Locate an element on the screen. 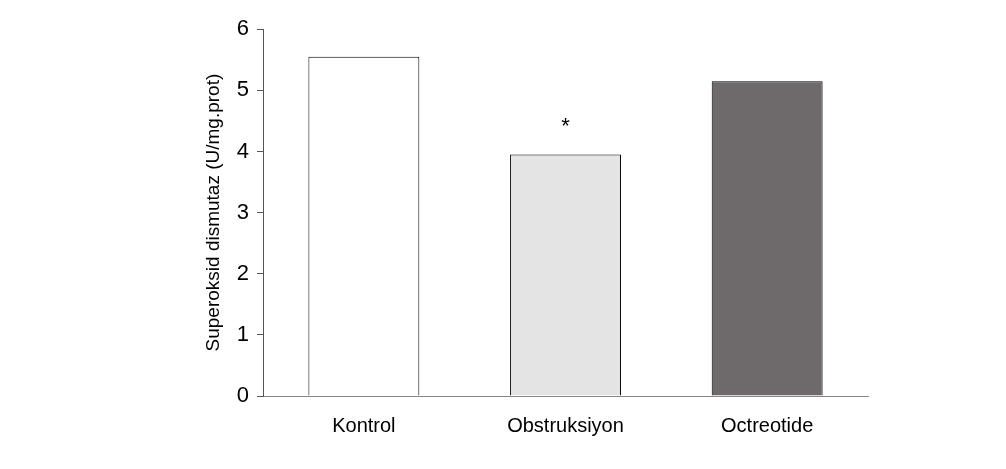 The width and height of the screenshot is (1006, 469). annotation: * is located at coordinates (566, 125).